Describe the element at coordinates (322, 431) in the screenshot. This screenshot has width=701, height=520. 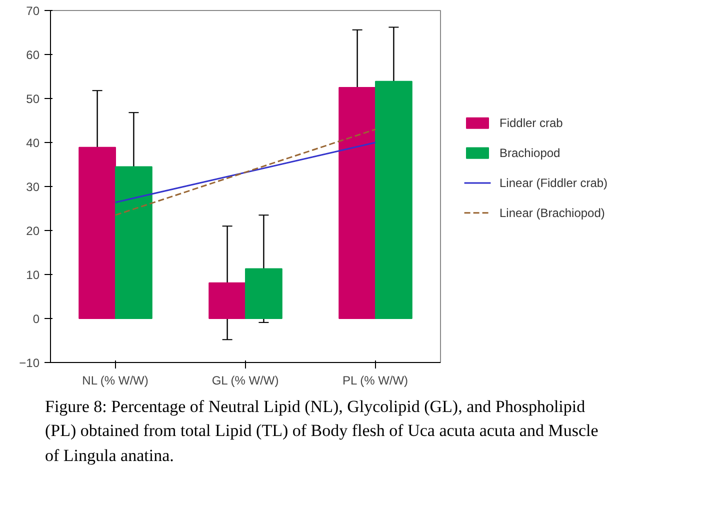
I see `caption: Figure 8: Percentage of Neutral Lipid (NL), Glycolipid (GL), and Phospholipid (PL) obtained from total Lipid (TL) of Body flesh of Uca acuta acuta and Muscle of Lingula anatina.` at that location.